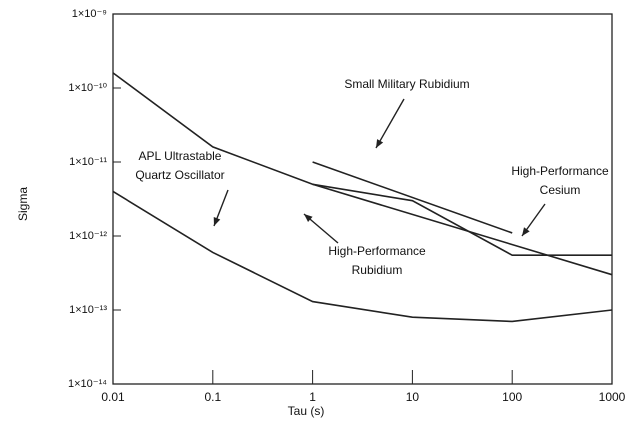 The image size is (635, 433). I want to click on y-tick-label: 1×10⁻¹², so click(88, 236).